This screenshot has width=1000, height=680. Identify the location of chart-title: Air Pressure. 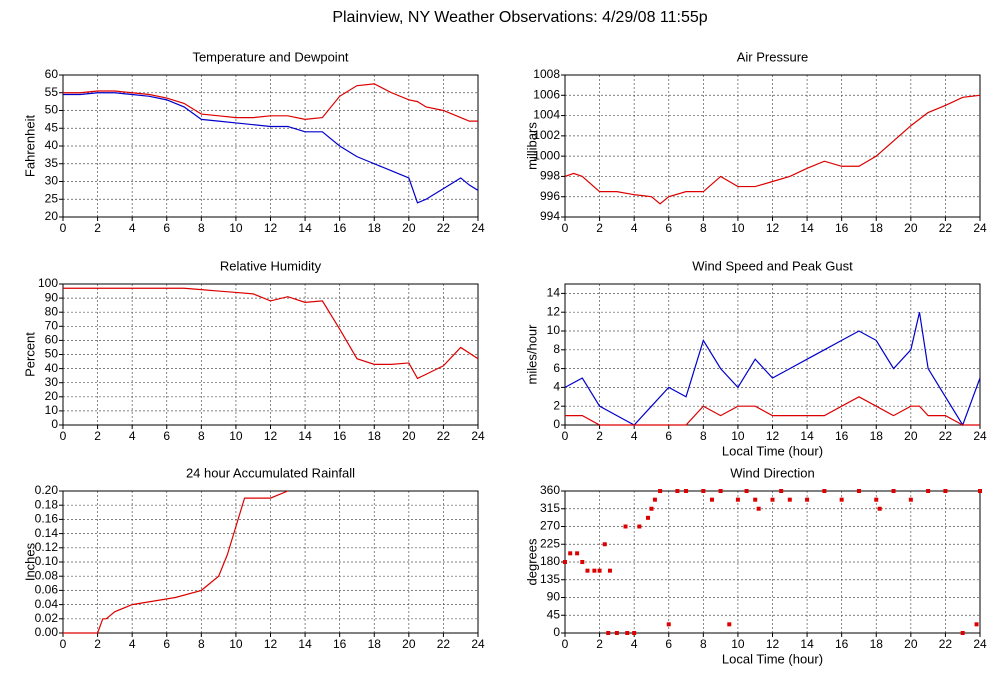
(773, 56).